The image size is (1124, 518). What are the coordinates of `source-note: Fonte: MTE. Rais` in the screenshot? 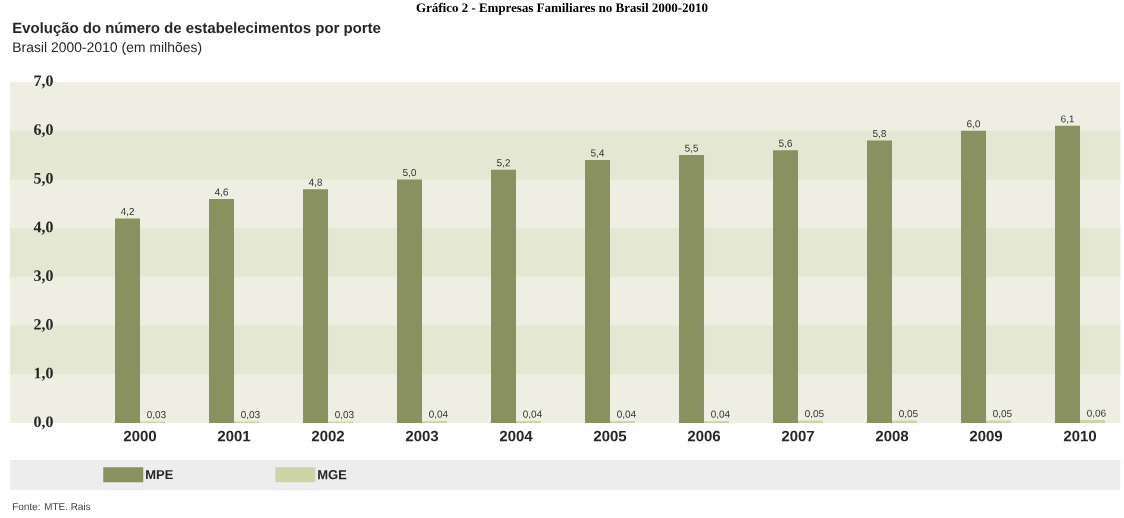 It's located at (52, 506).